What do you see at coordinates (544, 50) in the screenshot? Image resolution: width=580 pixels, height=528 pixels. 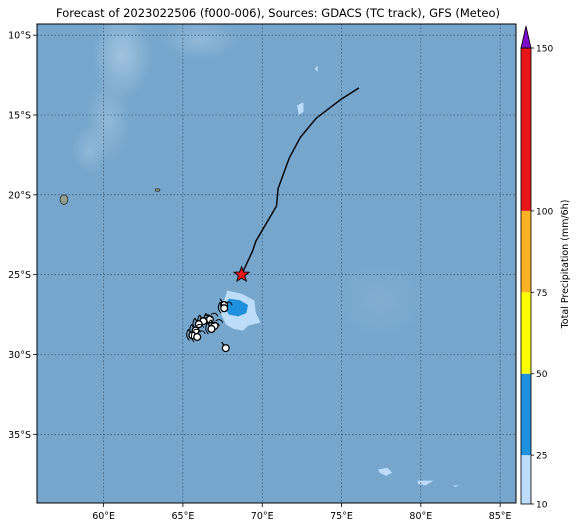 I see `colorbar-tick-label: 150` at bounding box center [544, 50].